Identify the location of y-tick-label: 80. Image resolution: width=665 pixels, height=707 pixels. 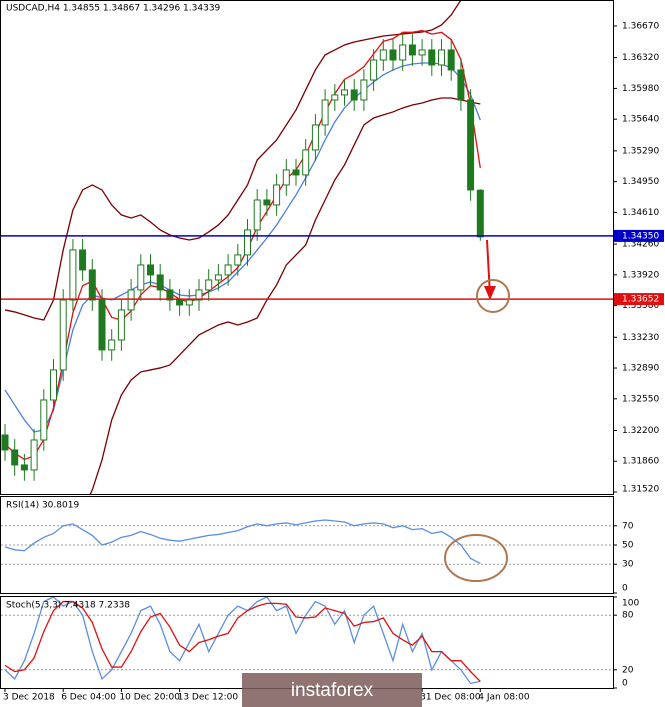
(628, 616).